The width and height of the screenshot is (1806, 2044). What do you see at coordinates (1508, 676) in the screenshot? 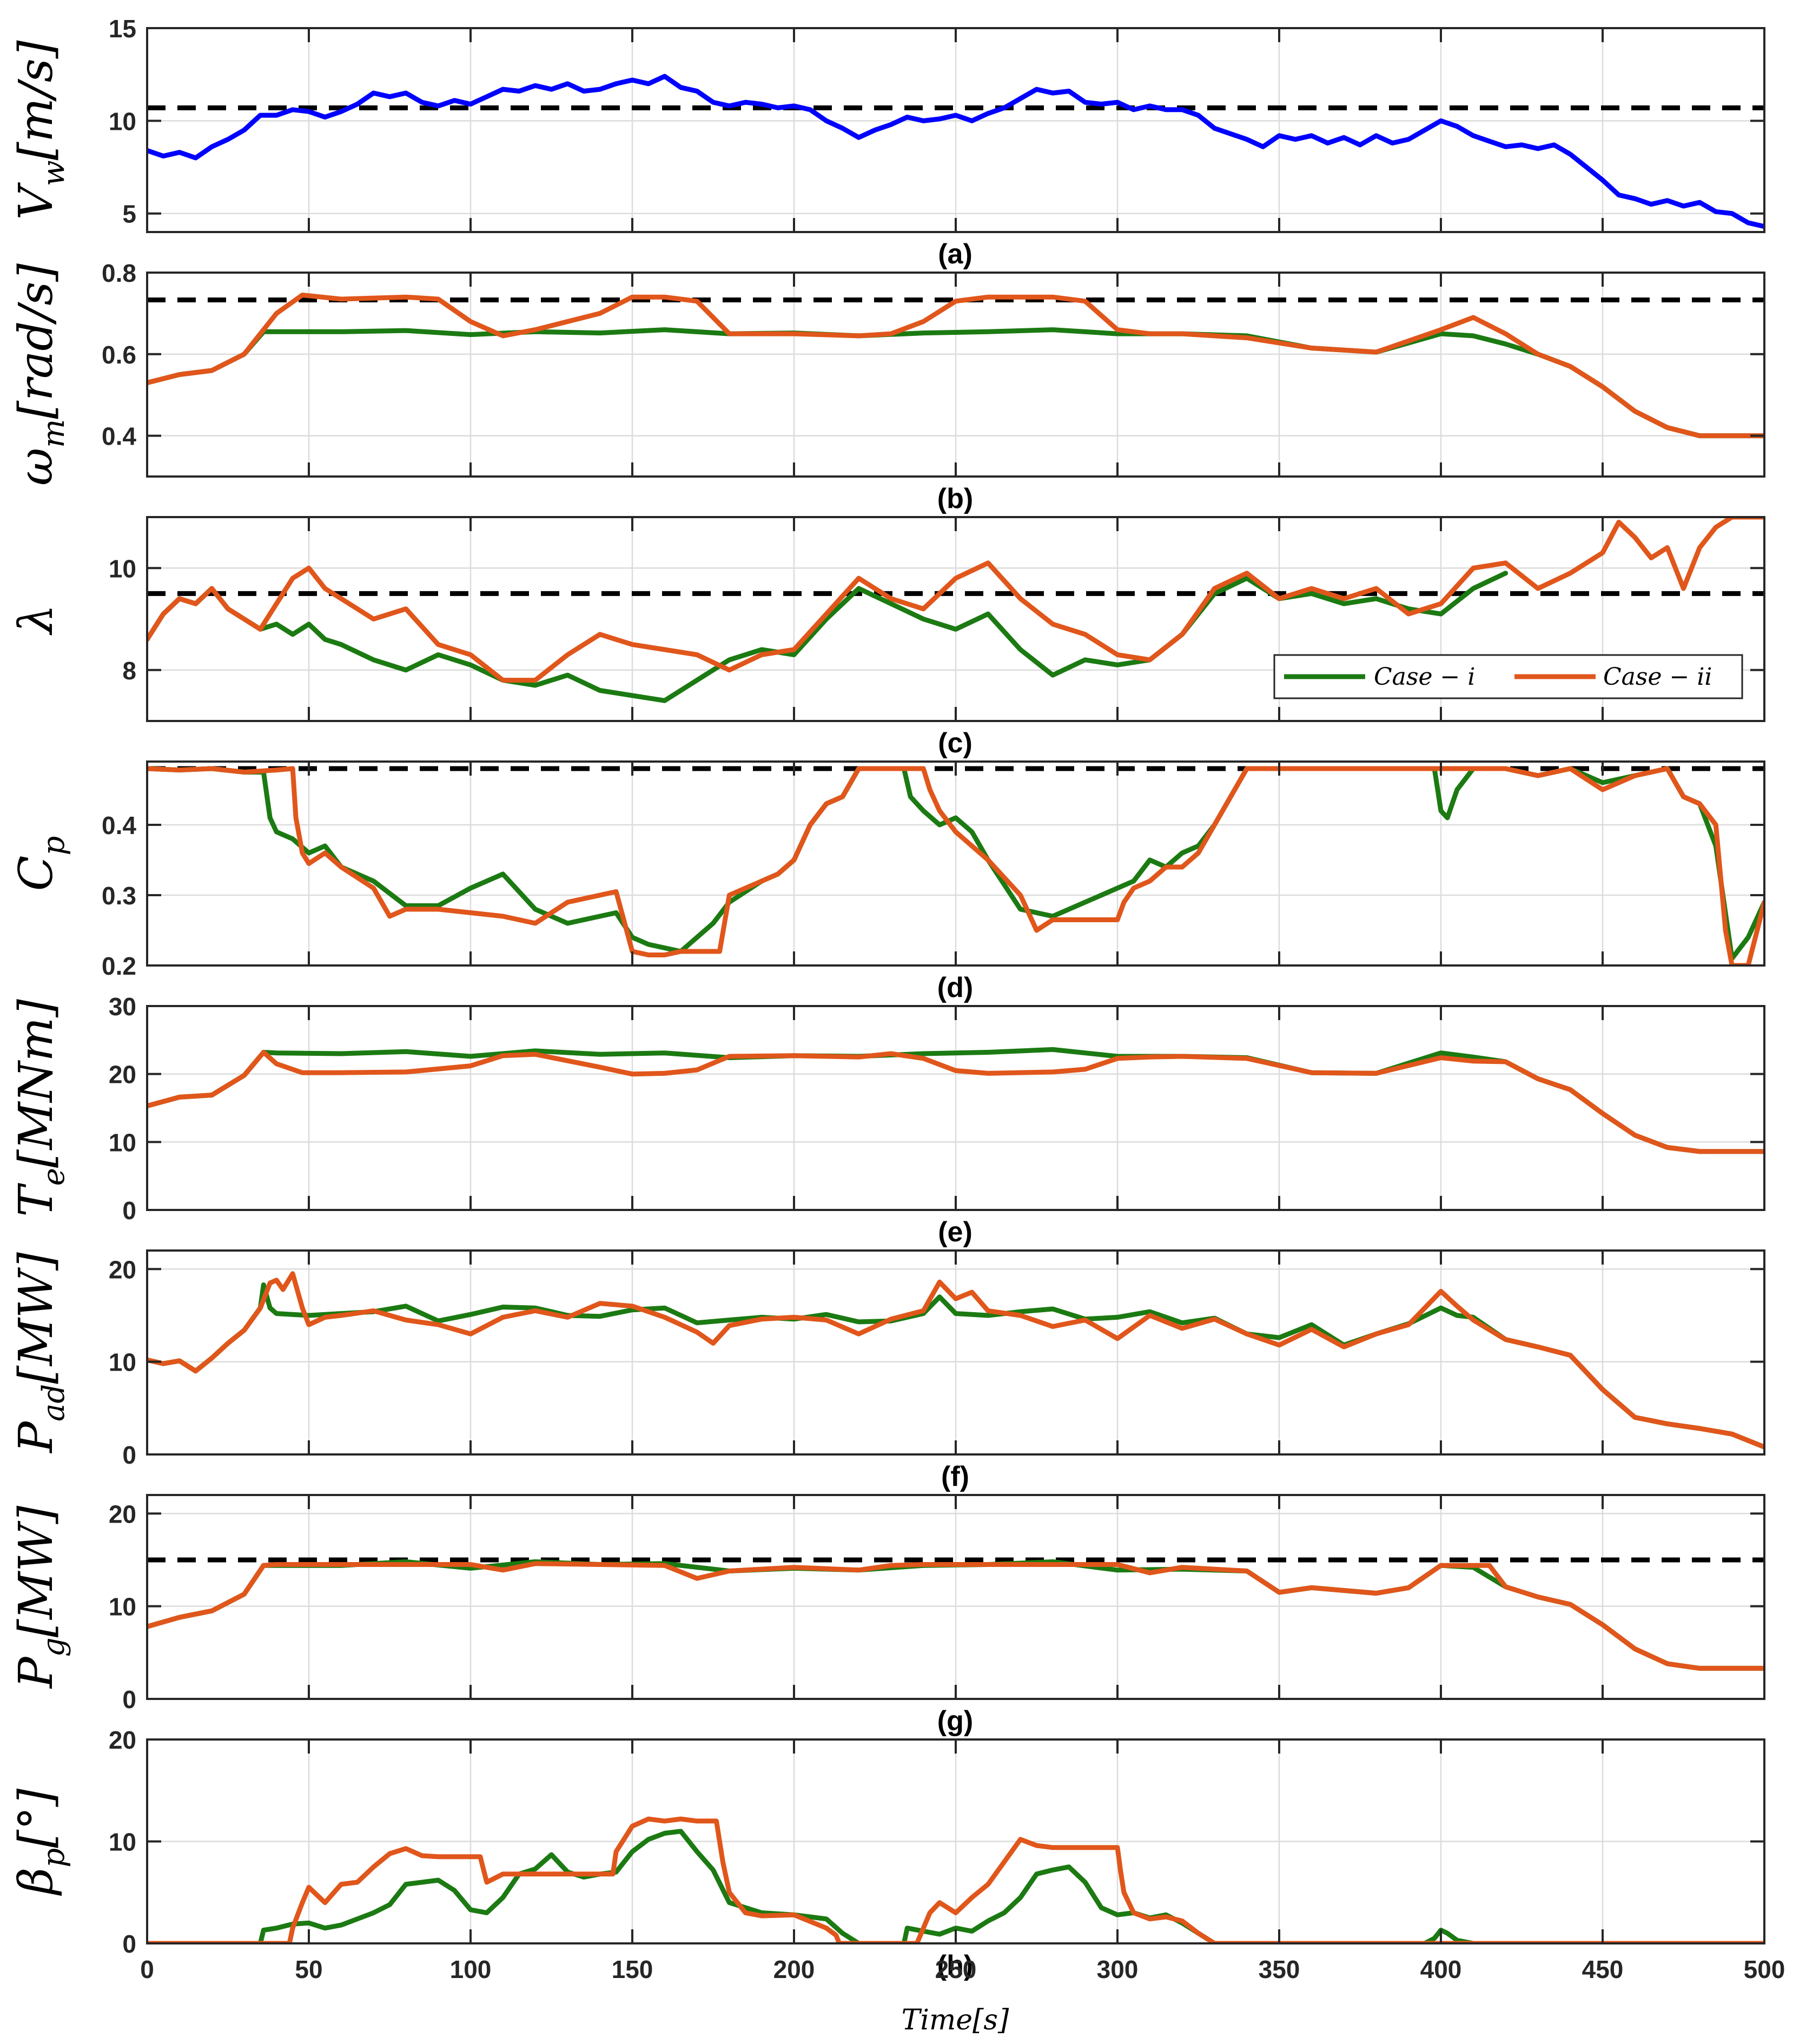
I see `legend: Case − i Case − ii` at bounding box center [1508, 676].